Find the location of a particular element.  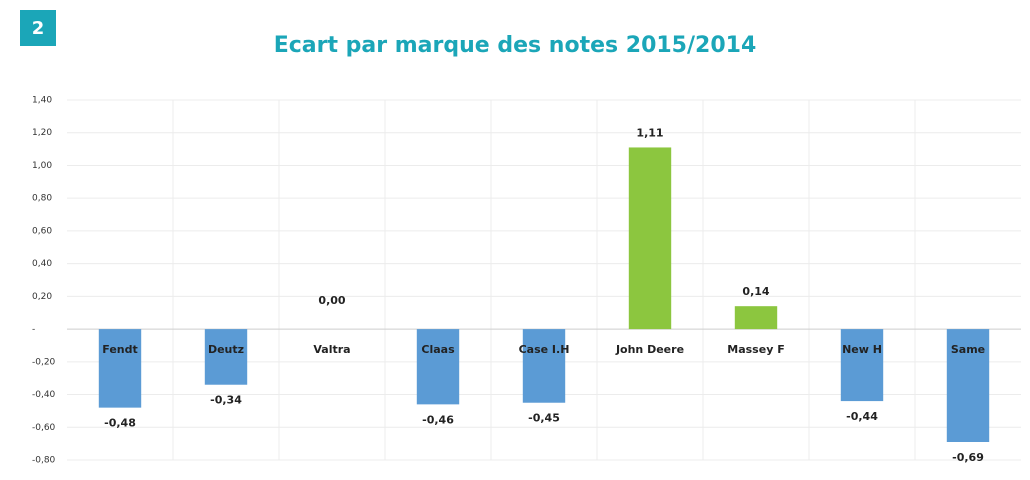

y-tick-label: 1,20 is located at coordinates (42, 133).